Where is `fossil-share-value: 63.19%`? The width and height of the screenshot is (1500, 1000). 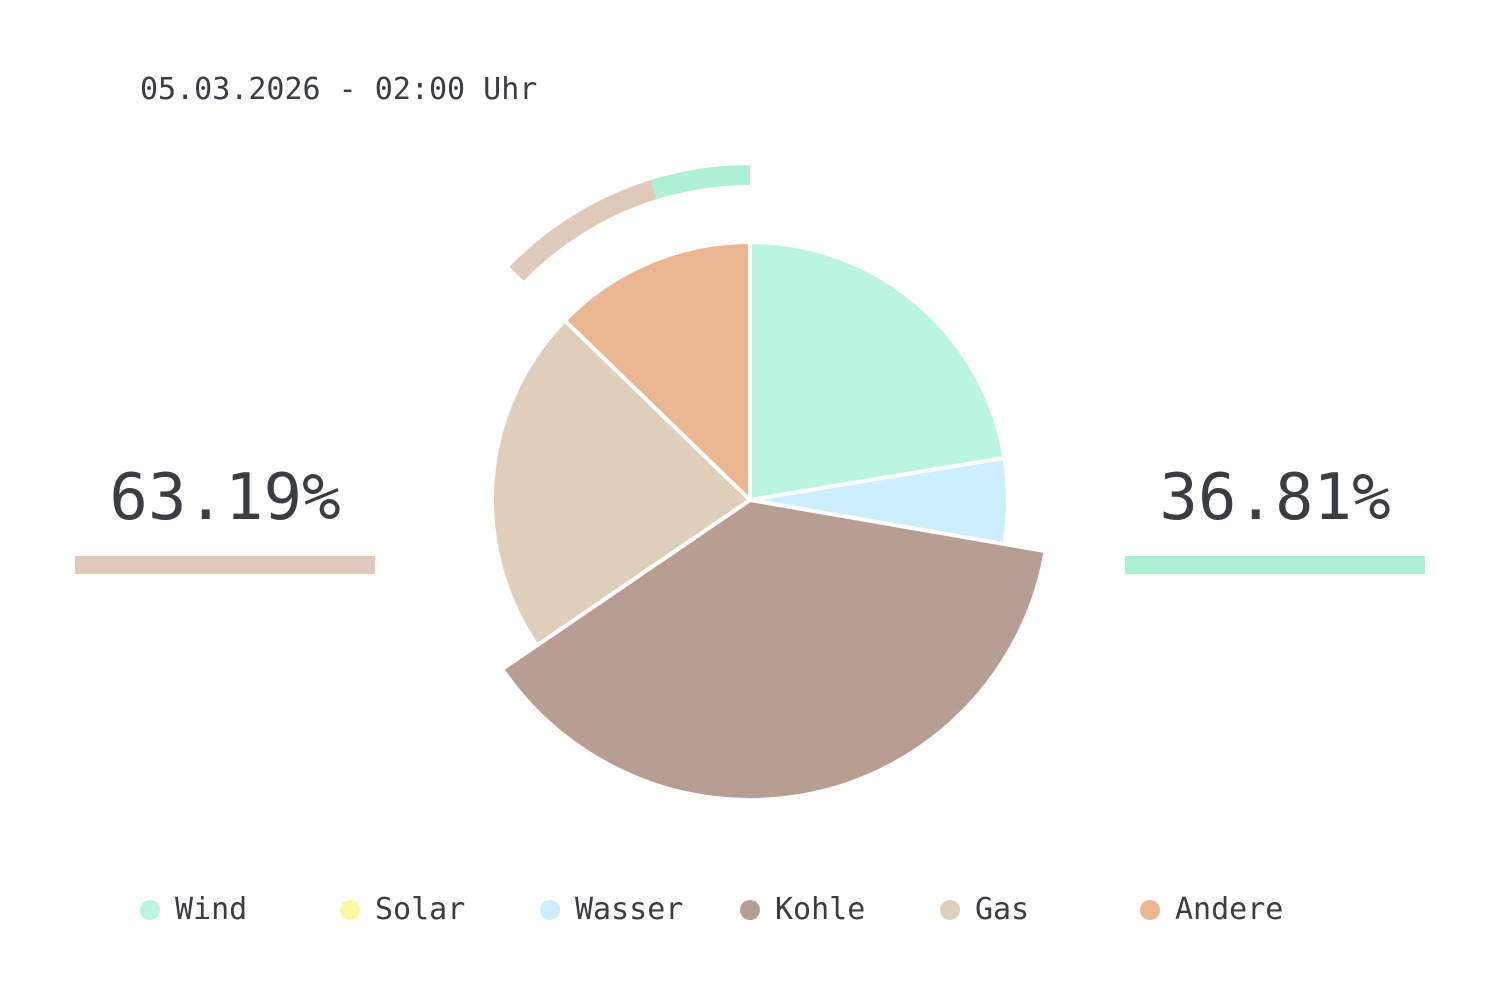
fossil-share-value: 63.19% is located at coordinates (225, 498).